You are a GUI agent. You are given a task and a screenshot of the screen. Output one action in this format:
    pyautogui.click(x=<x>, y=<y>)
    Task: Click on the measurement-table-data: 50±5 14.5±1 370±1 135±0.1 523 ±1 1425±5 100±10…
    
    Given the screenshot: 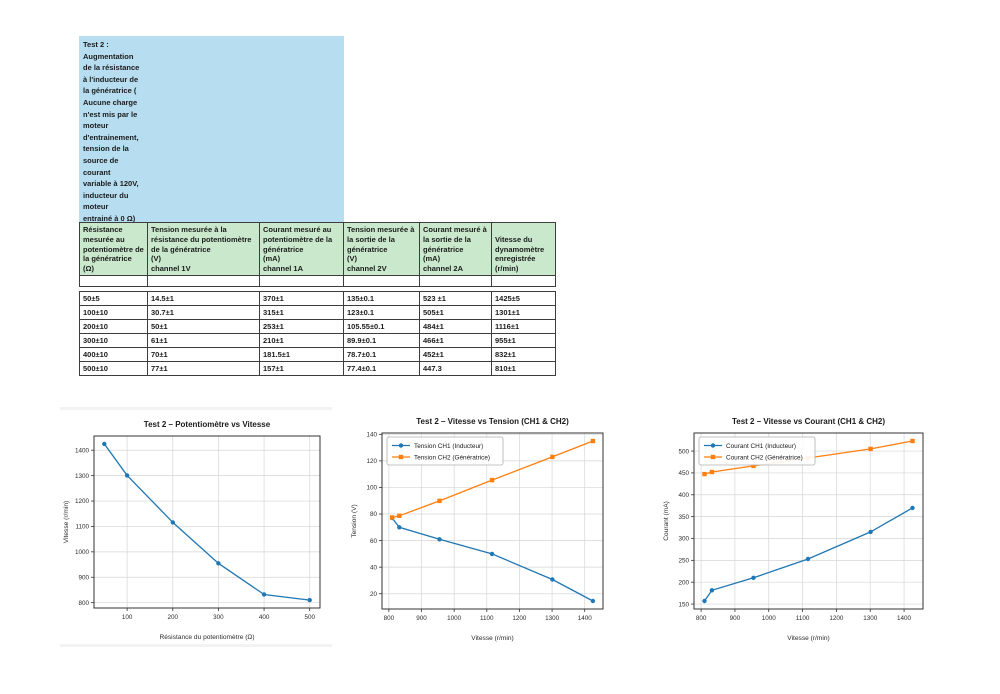 What is the action you would take?
    pyautogui.click(x=317, y=333)
    